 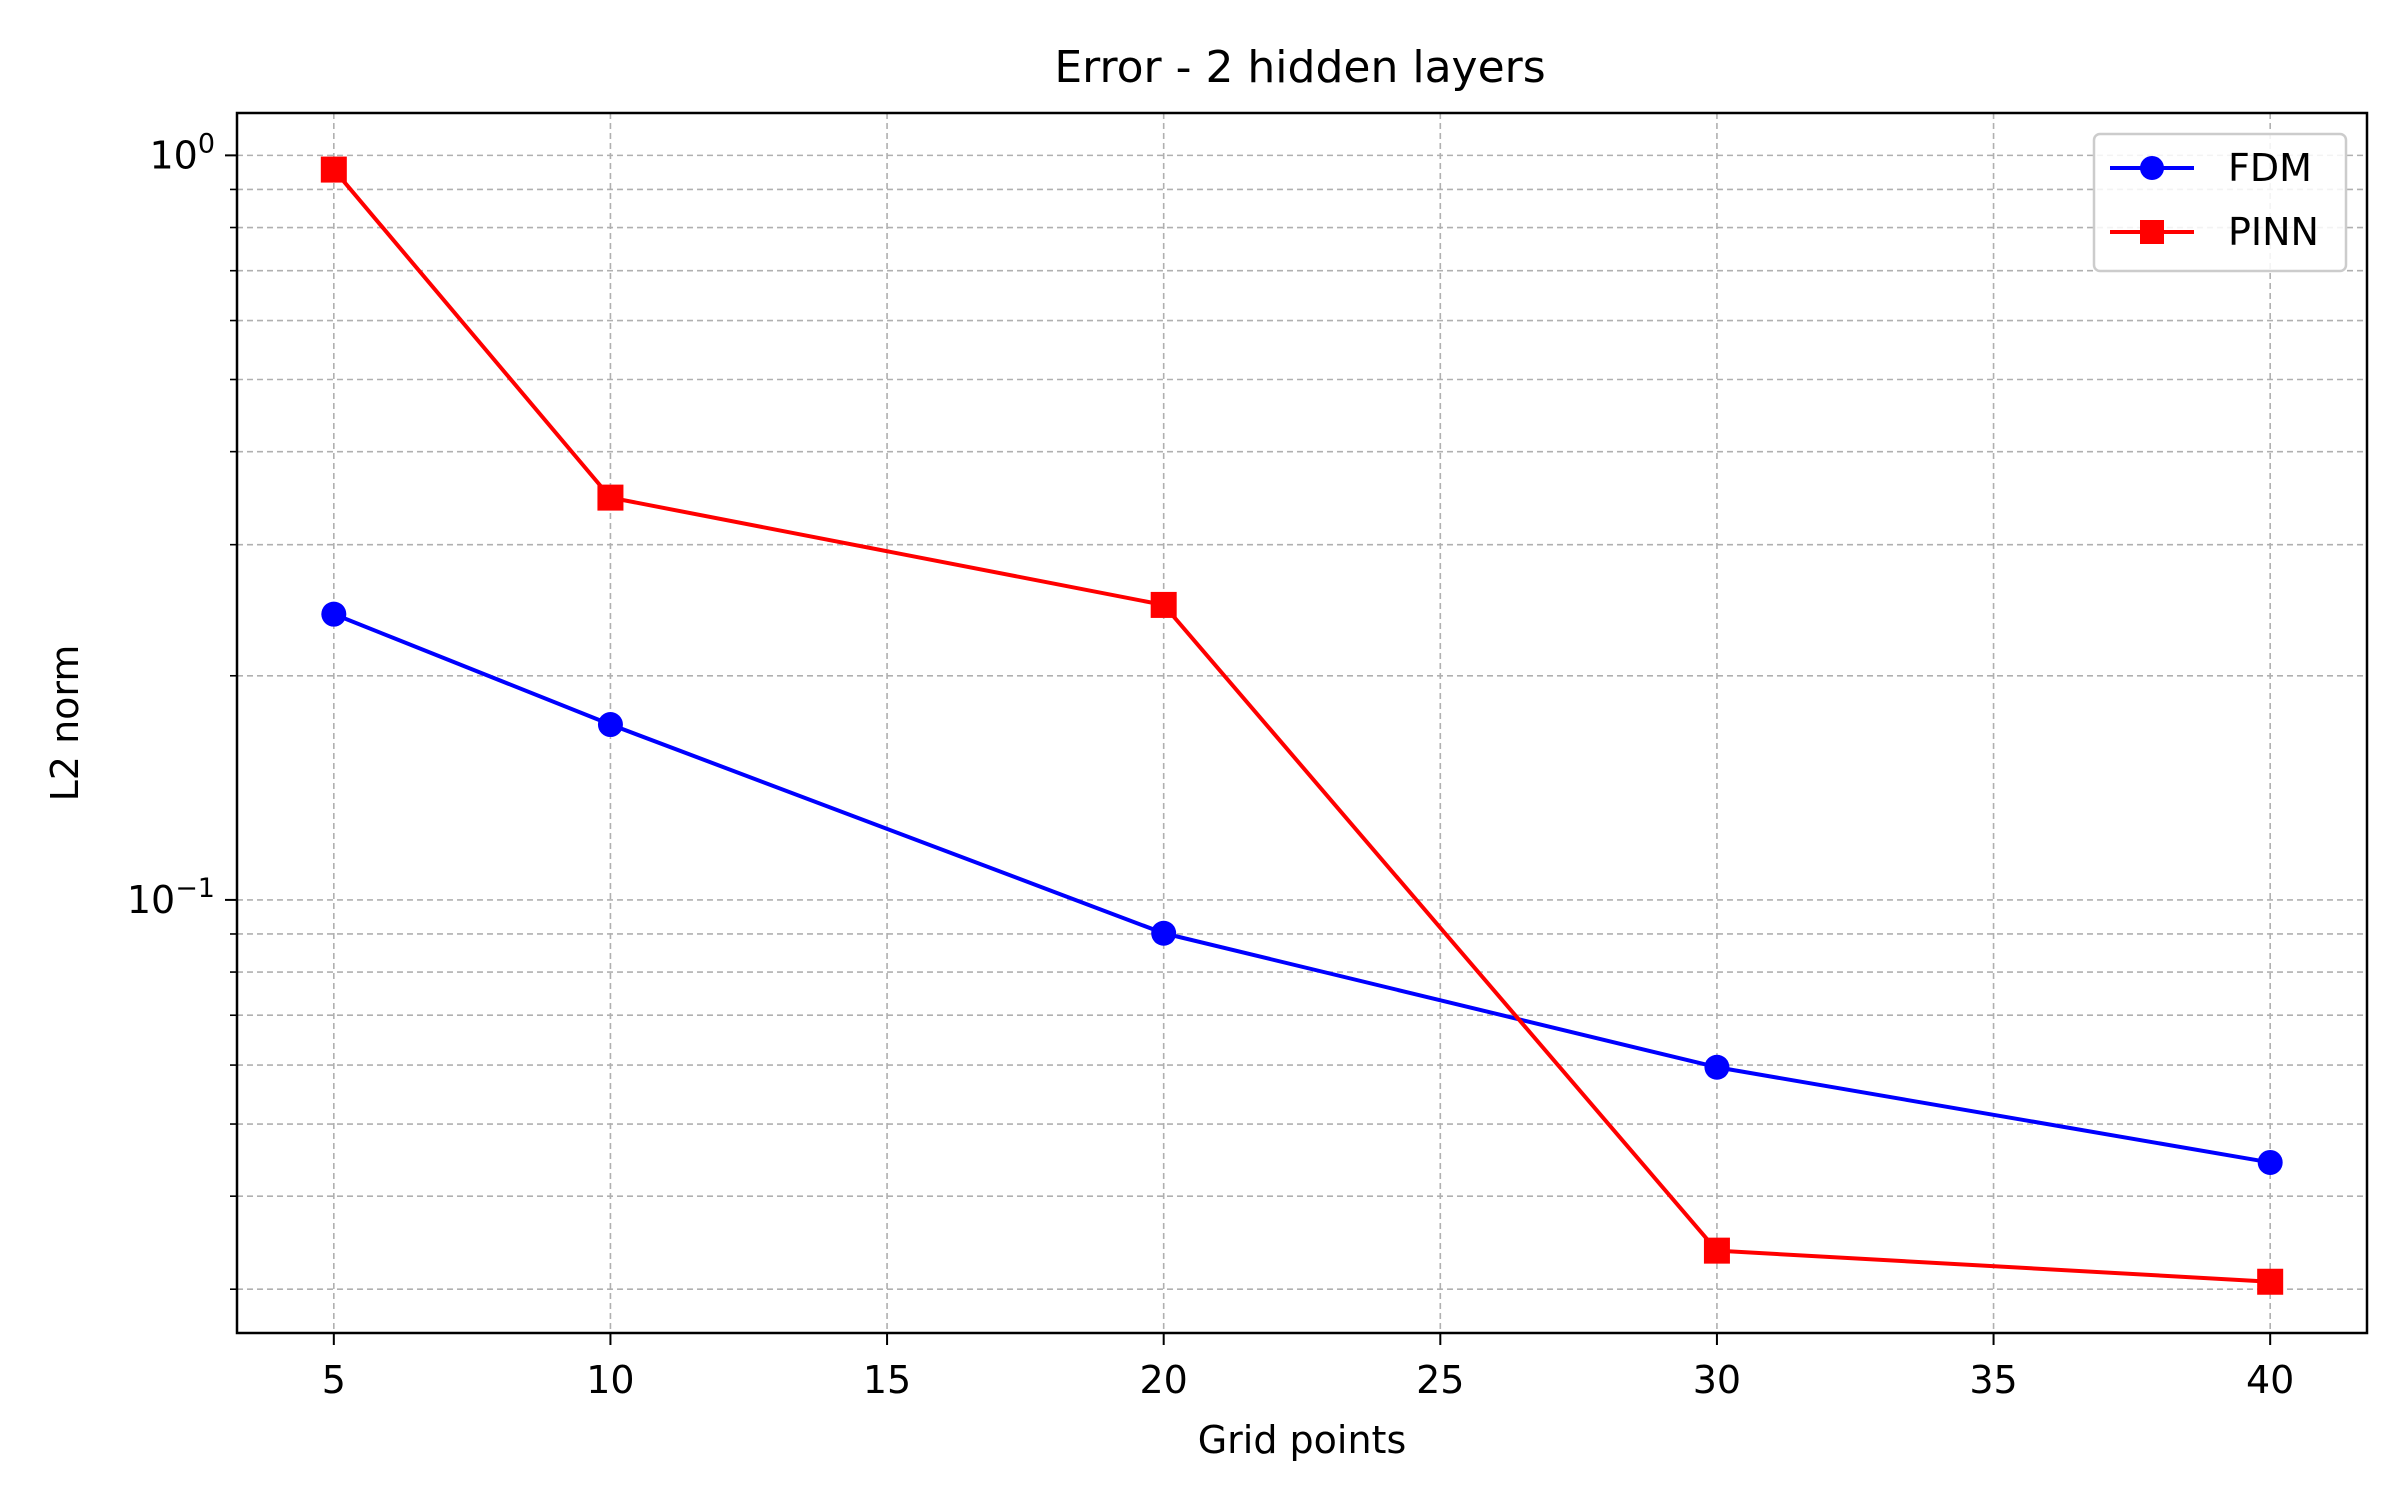 What do you see at coordinates (182, 709) in the screenshot?
I see `y-axis-ticks: 10⁰ 10⁻¹` at bounding box center [182, 709].